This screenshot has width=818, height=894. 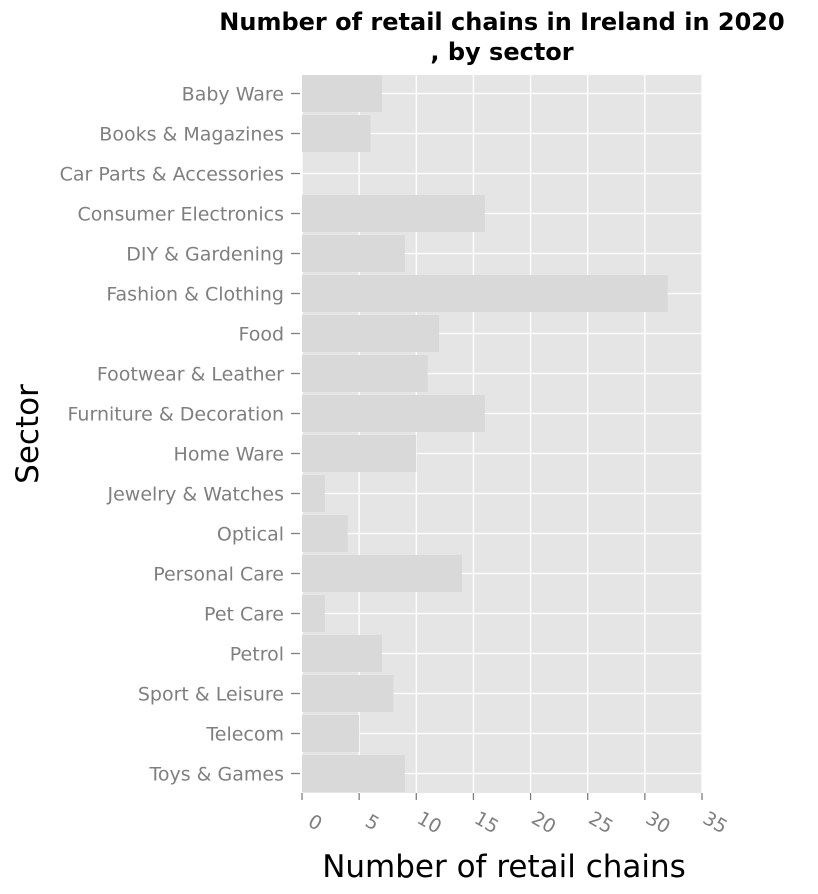 I want to click on y-tick-label: Jewelry & Watches, so click(x=196, y=495).